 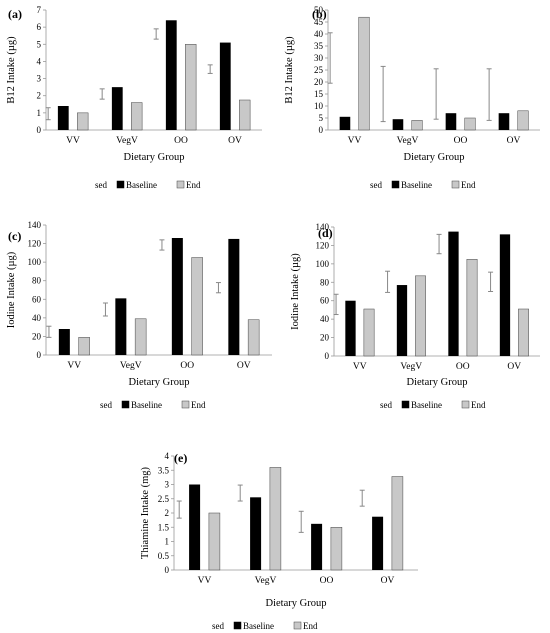 I want to click on y-tick-label: 15, so click(x=319, y=94).